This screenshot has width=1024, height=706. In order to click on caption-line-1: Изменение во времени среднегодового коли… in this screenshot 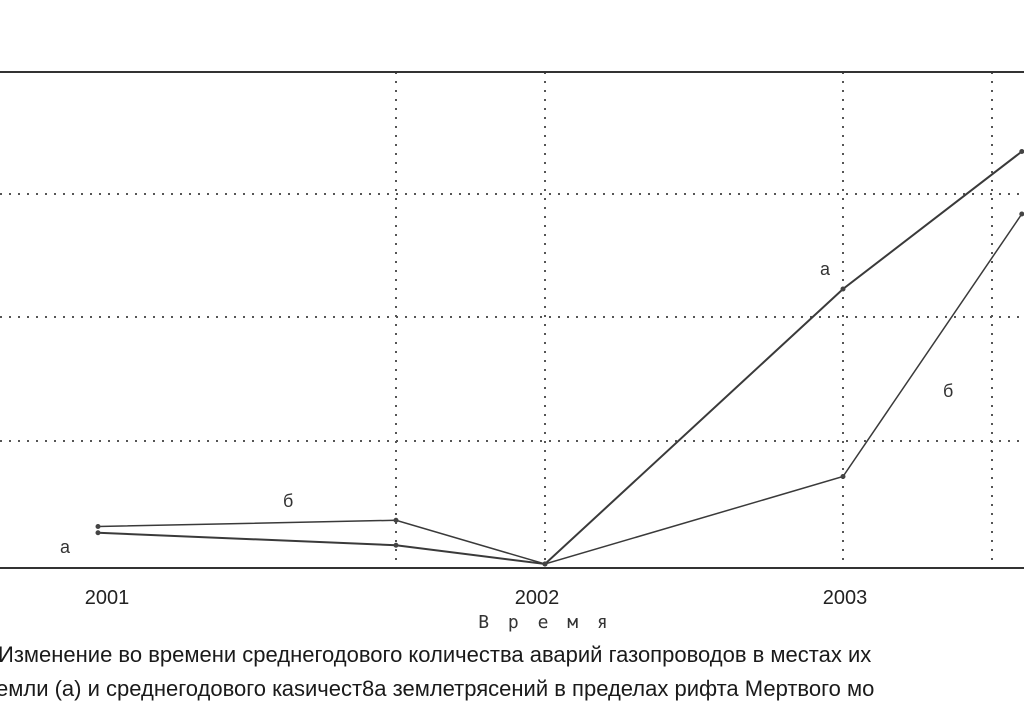, I will do `click(436, 654)`.